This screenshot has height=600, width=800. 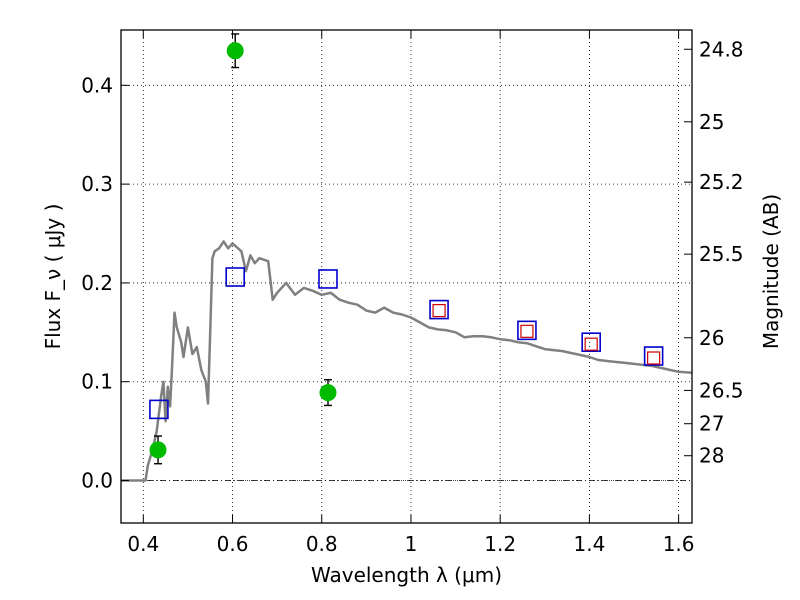 What do you see at coordinates (322, 544) in the screenshot?
I see `x-tick-label: 0.8` at bounding box center [322, 544].